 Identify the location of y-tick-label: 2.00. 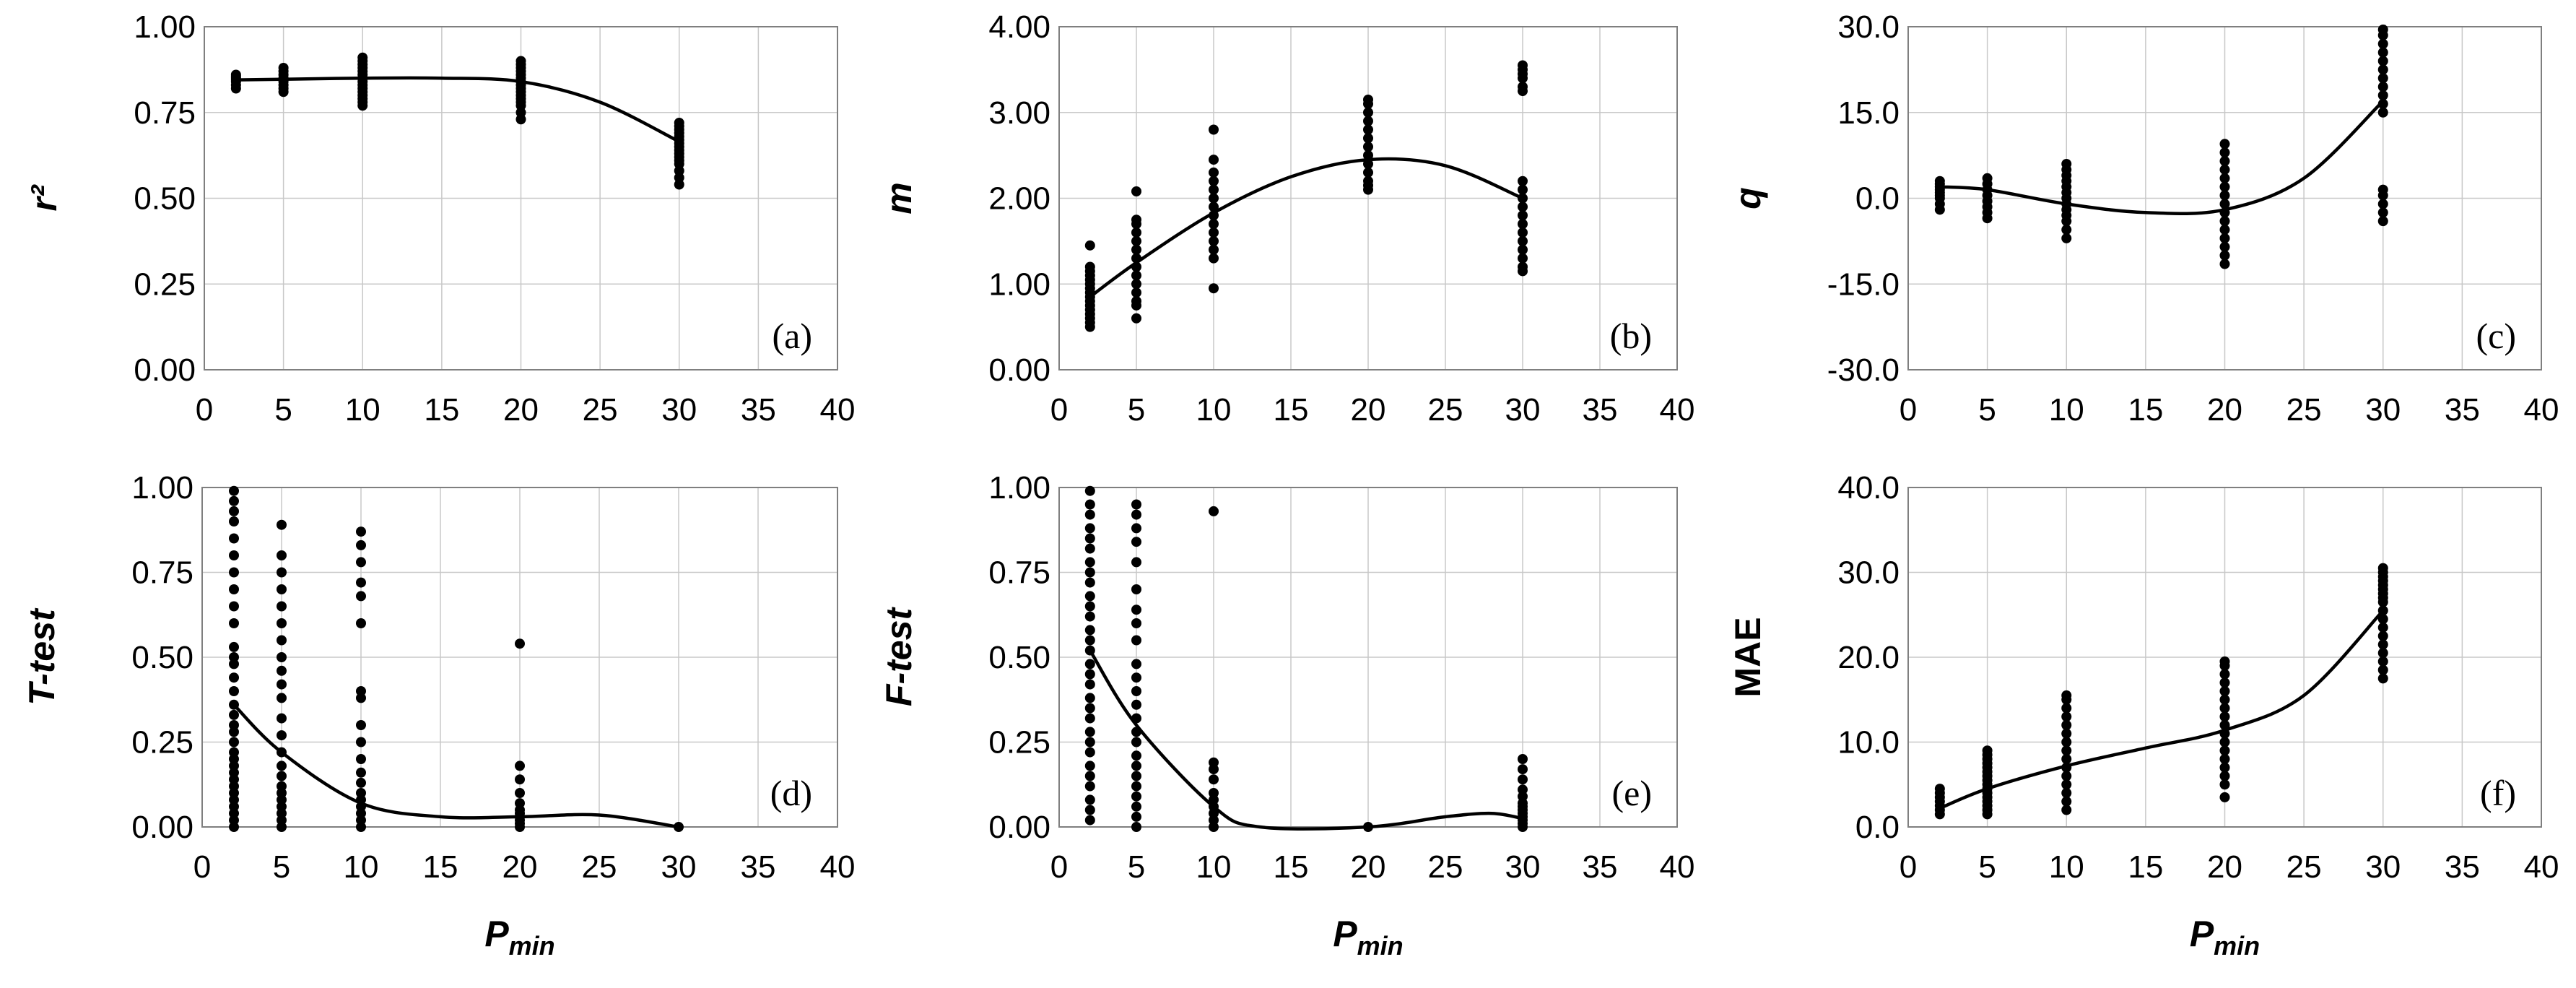
(1019, 199).